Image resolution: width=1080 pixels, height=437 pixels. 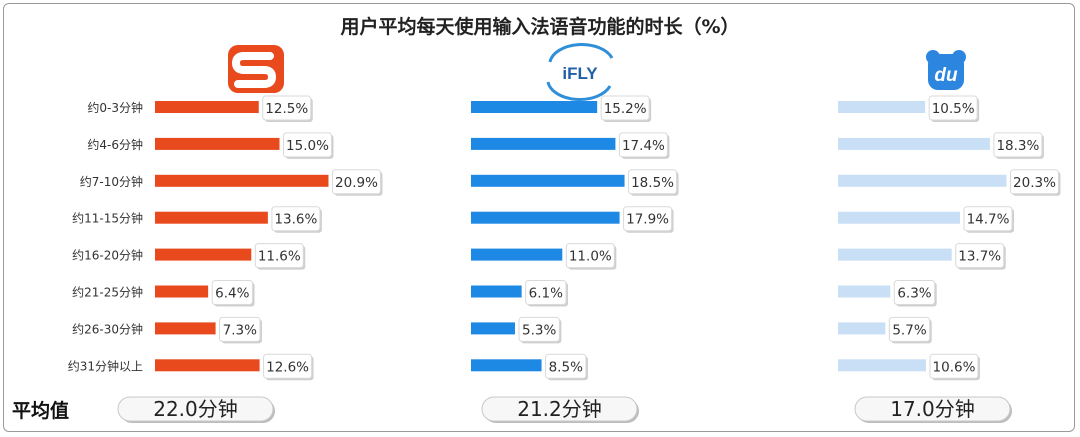 I want to click on average-value: 17.0分钟, so click(x=932, y=409).